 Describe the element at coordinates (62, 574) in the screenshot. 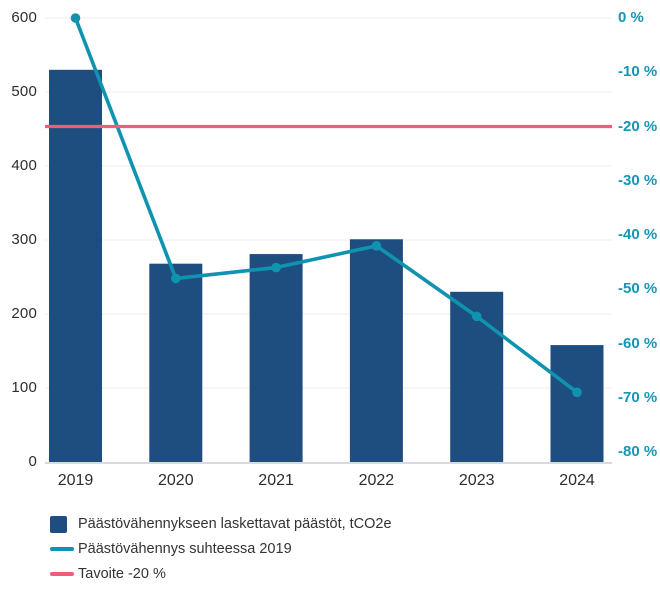

I see `legend-target-swatch-icon` at that location.